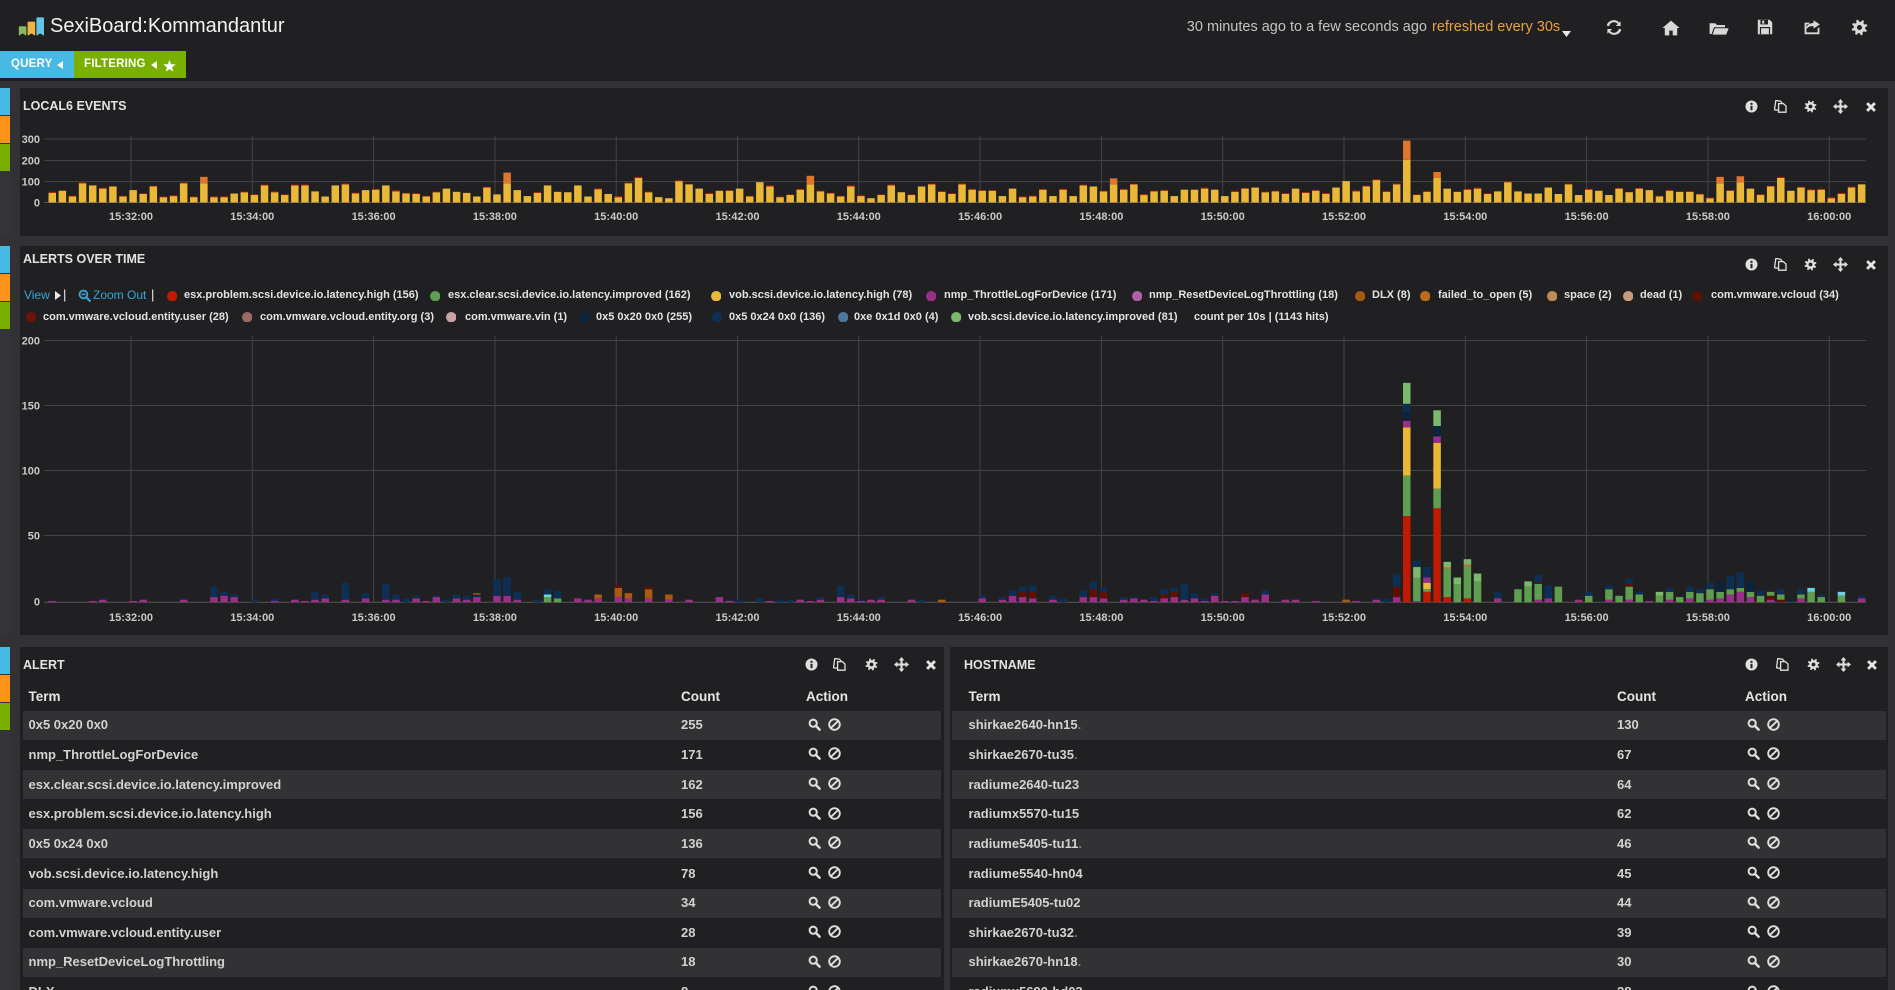 This screenshot has height=990, width=1895. I want to click on svg-text: 300, so click(31, 140).